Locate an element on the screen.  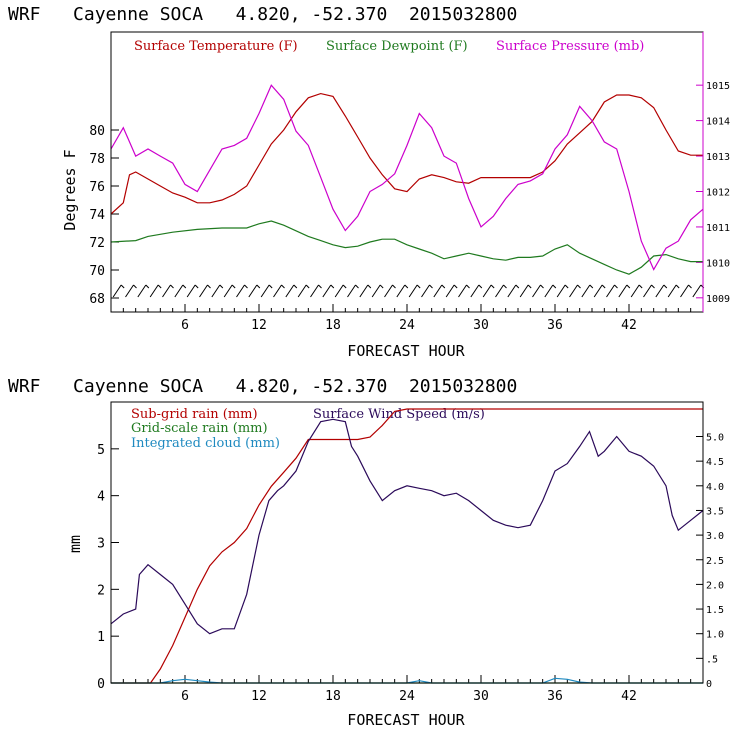
y2-tick-label: 4.5 is located at coordinates (715, 462).